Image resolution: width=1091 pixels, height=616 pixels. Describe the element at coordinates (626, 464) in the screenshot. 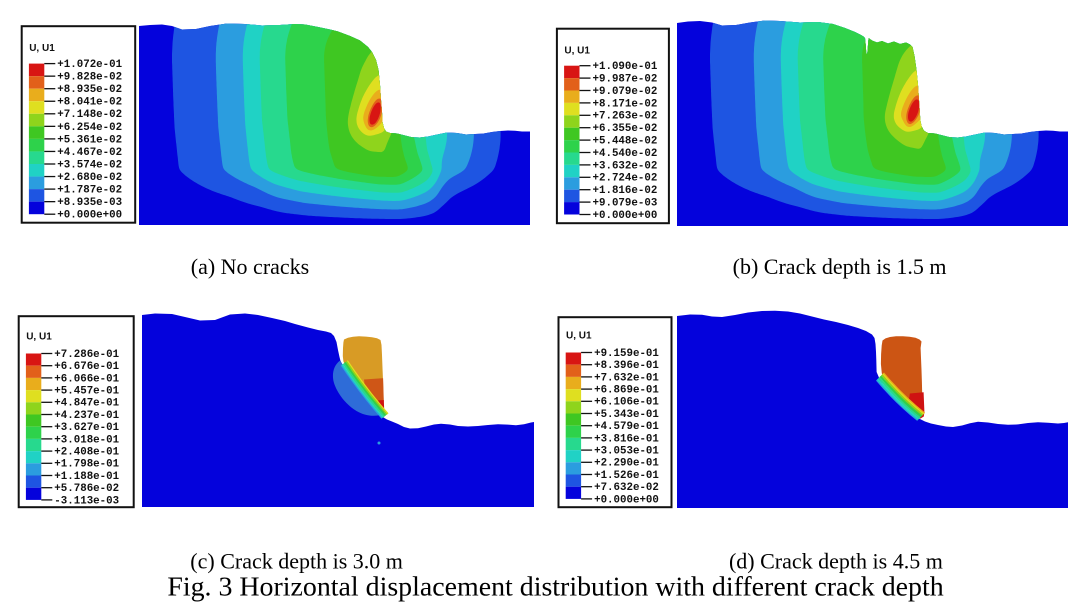

I see `svg-text: +2.290e-01` at that location.